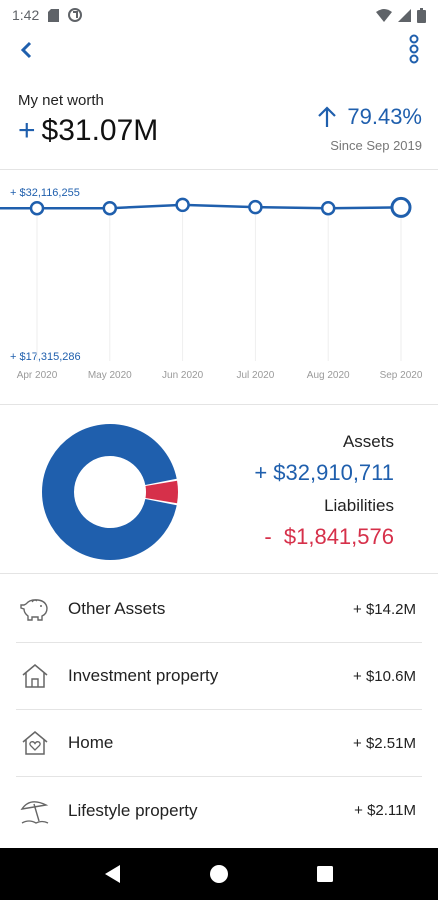 The image size is (438, 900). I want to click on category-row-investment-property: Investment property + $10.6M, so click(219, 676).